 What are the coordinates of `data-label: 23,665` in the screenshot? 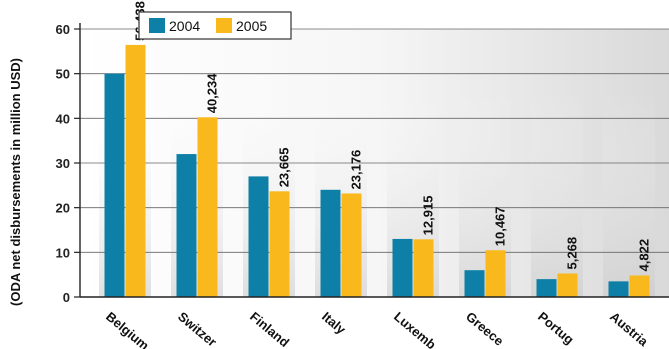 It's located at (284, 168).